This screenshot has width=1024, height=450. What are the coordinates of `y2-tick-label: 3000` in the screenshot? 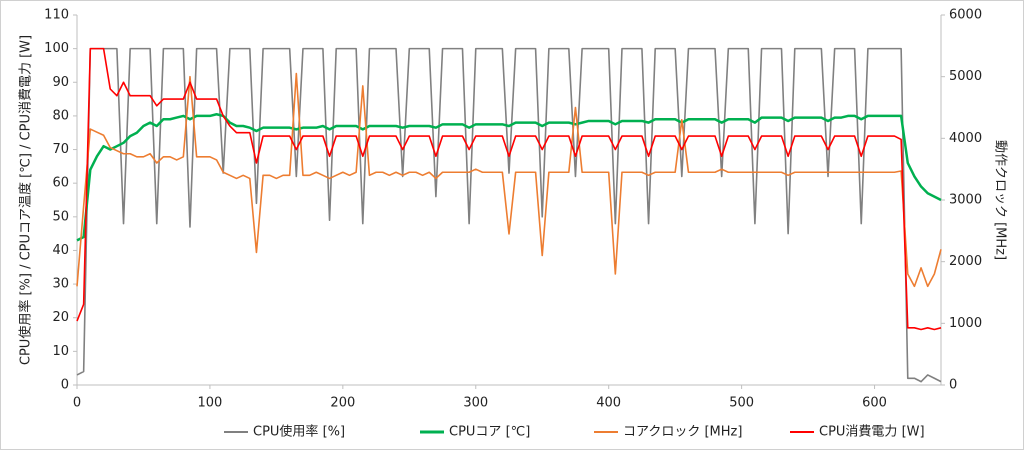 It's located at (965, 200).